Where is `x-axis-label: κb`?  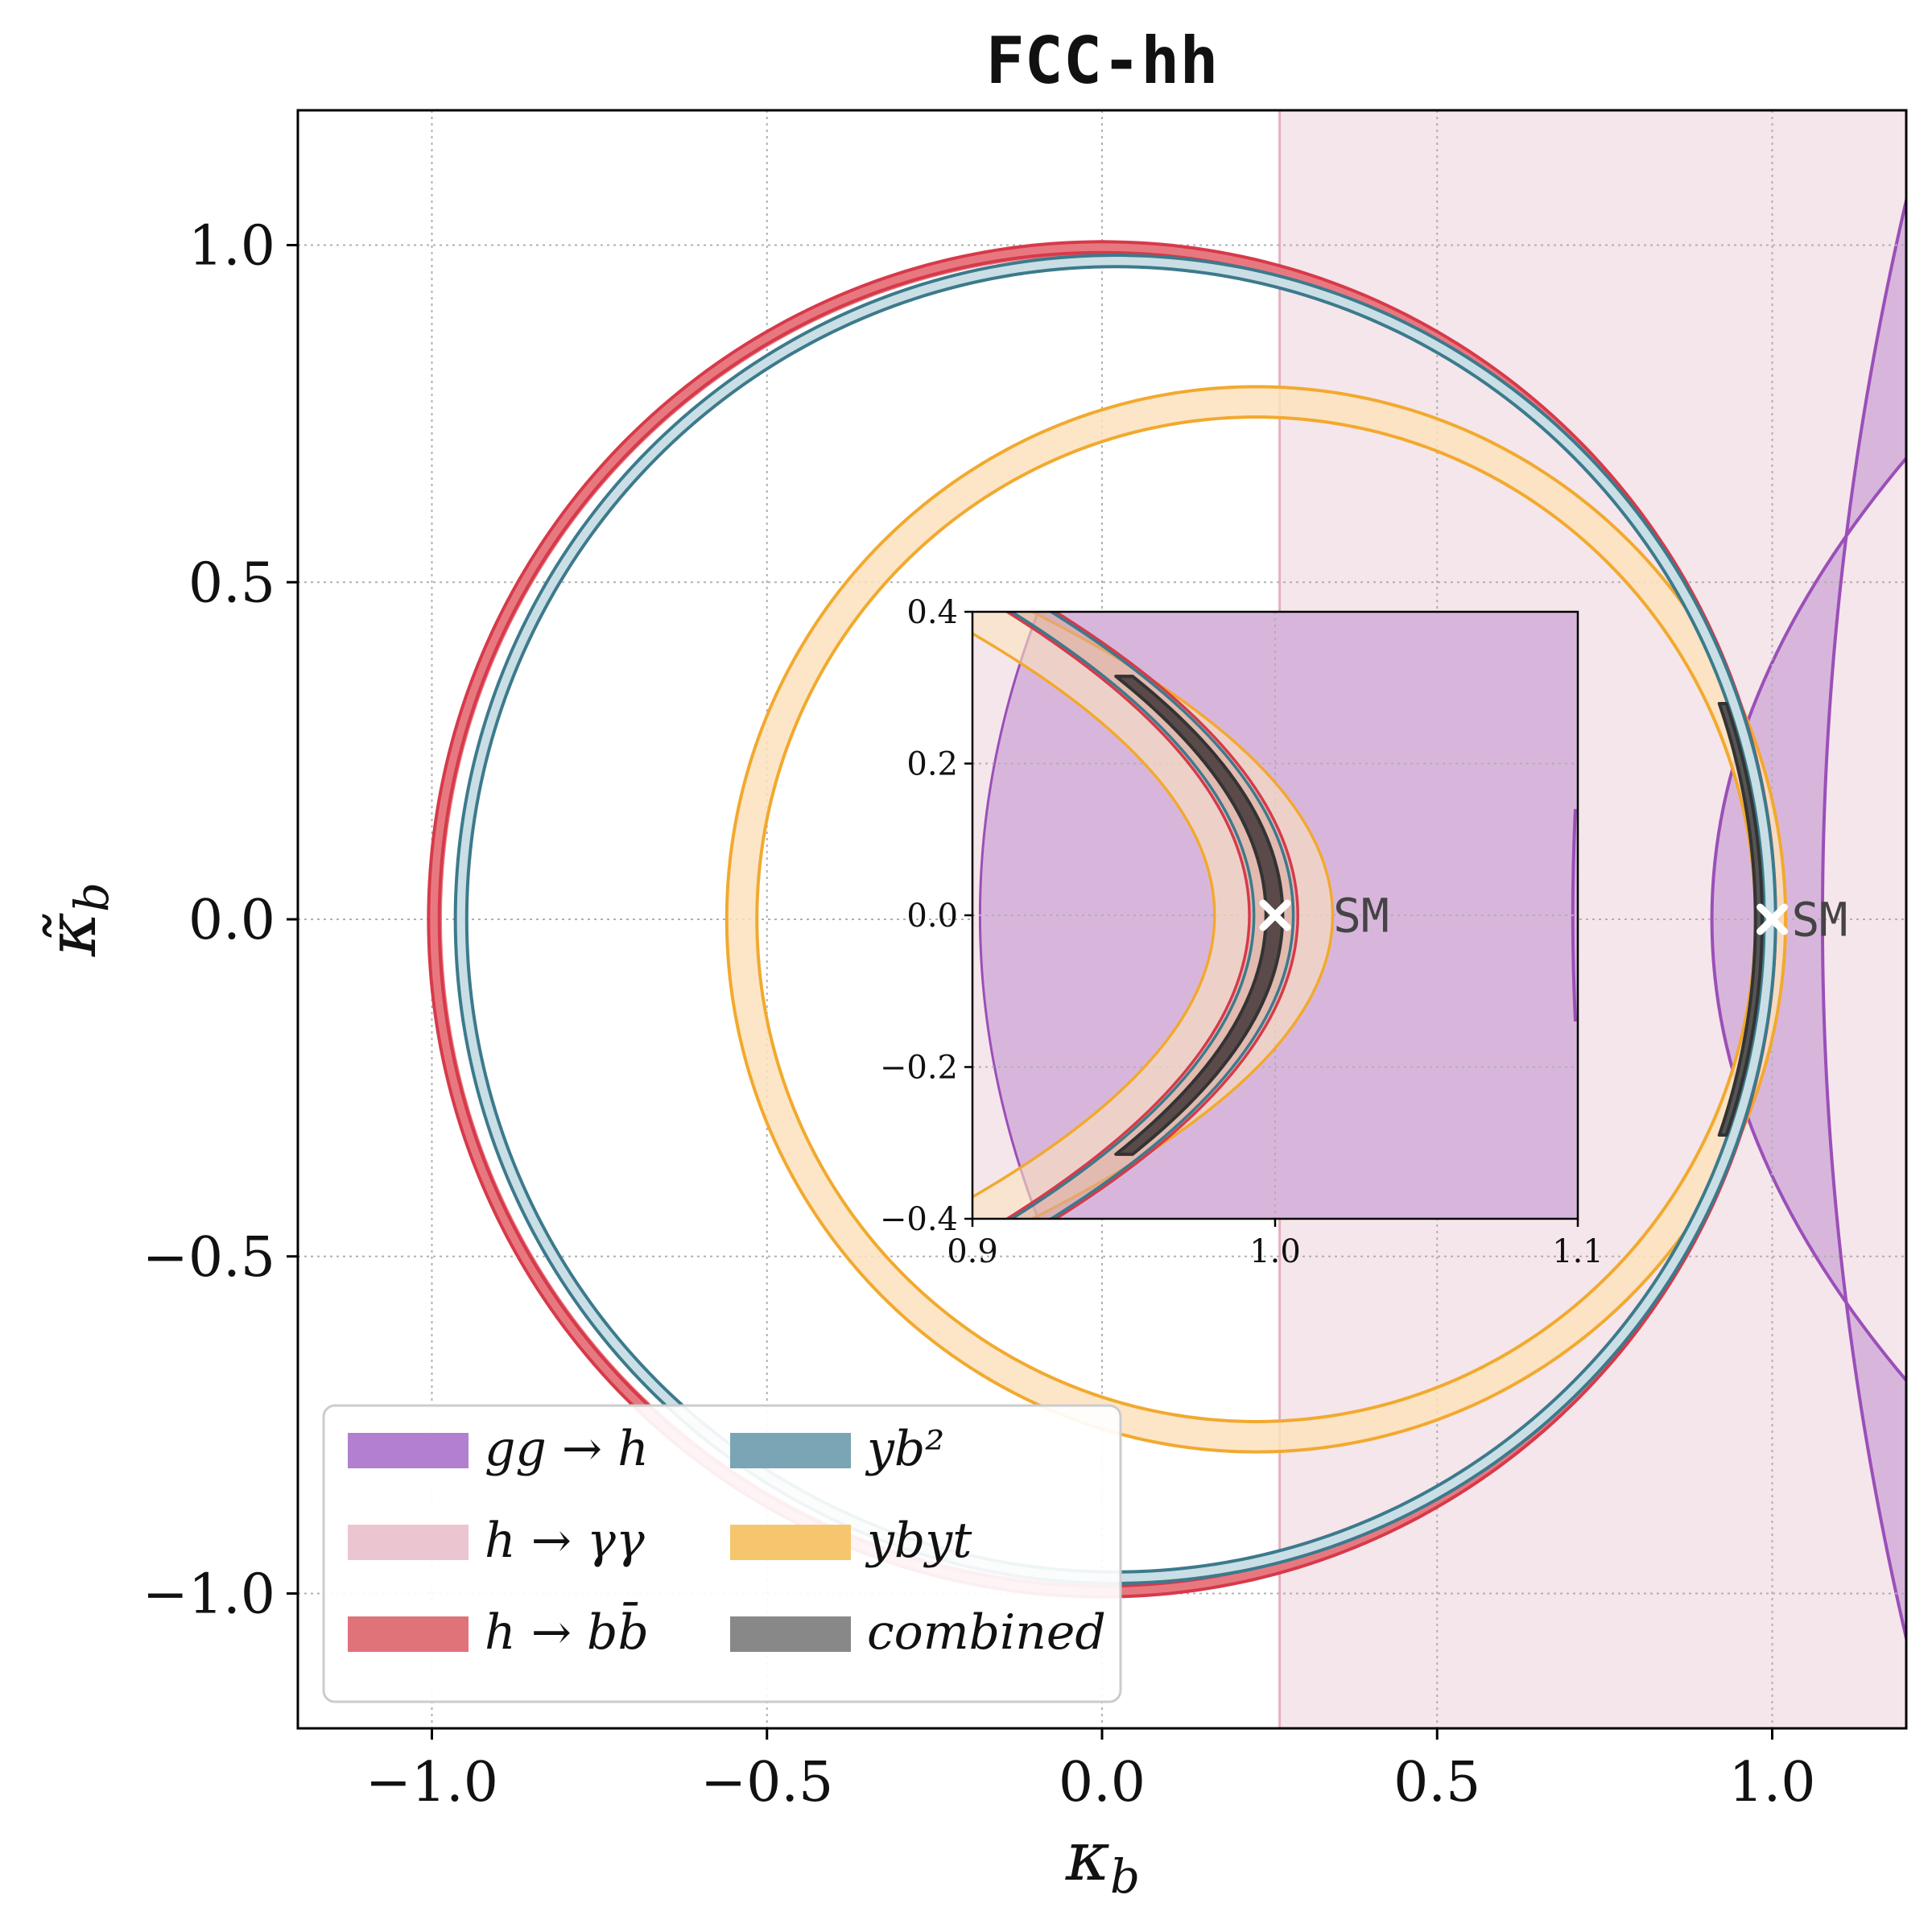
x-axis-label: κb is located at coordinates (1102, 1860).